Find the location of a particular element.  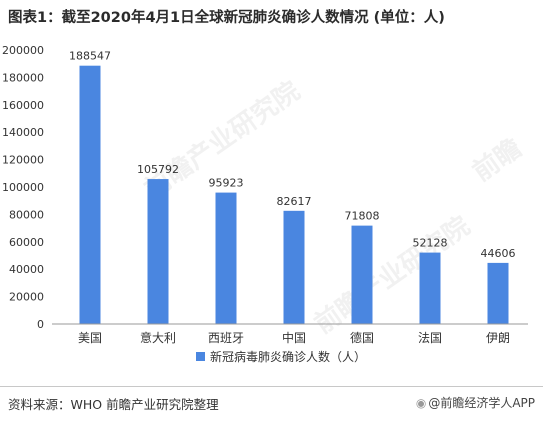

y-tick-label: 80000 is located at coordinates (26, 214).